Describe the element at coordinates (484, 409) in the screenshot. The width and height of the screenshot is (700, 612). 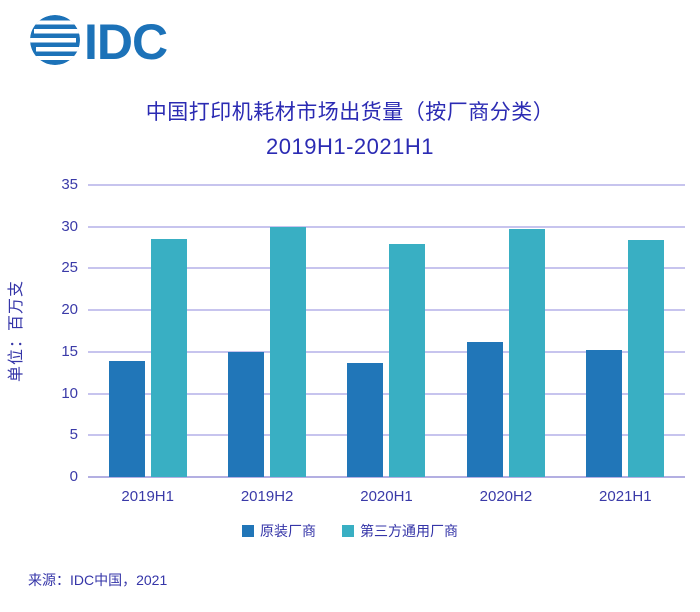
I see `bar-原装厂商-2020H2` at that location.